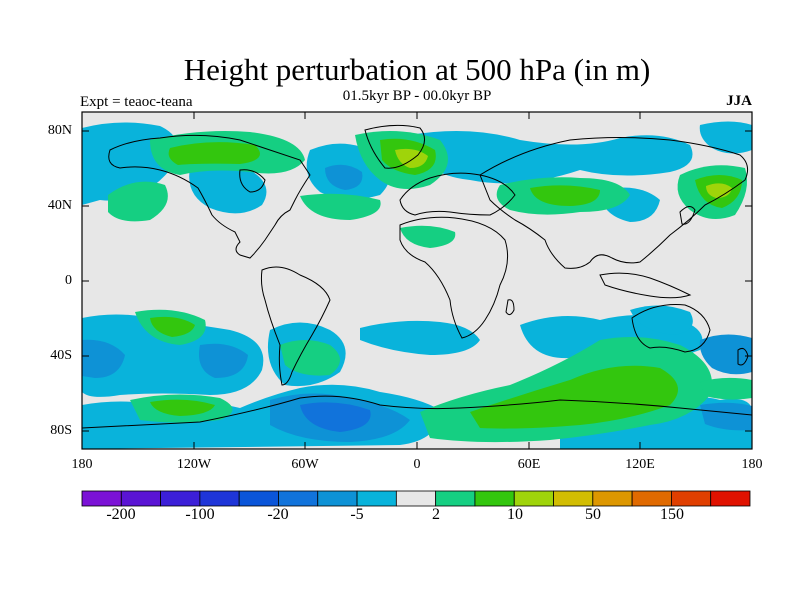 Image resolution: width=800 pixels, height=600 pixels. What do you see at coordinates (417, 412) in the screenshot?
I see `coast-antarctica` at bounding box center [417, 412].